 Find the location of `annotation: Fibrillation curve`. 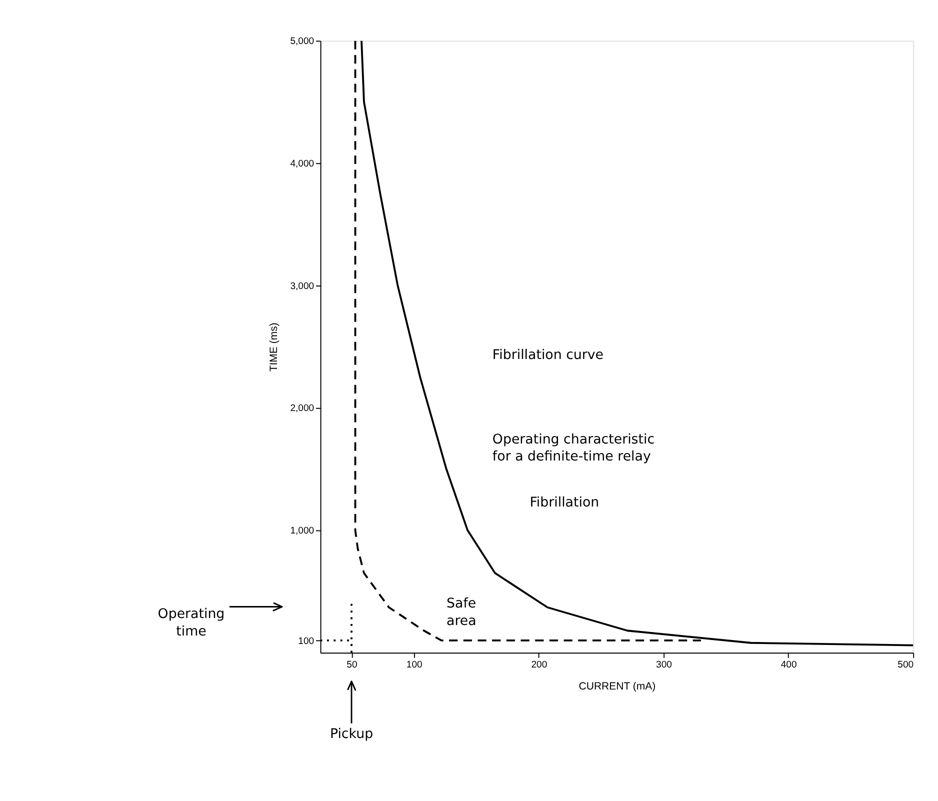

annotation: Fibrillation curve is located at coordinates (548, 356).